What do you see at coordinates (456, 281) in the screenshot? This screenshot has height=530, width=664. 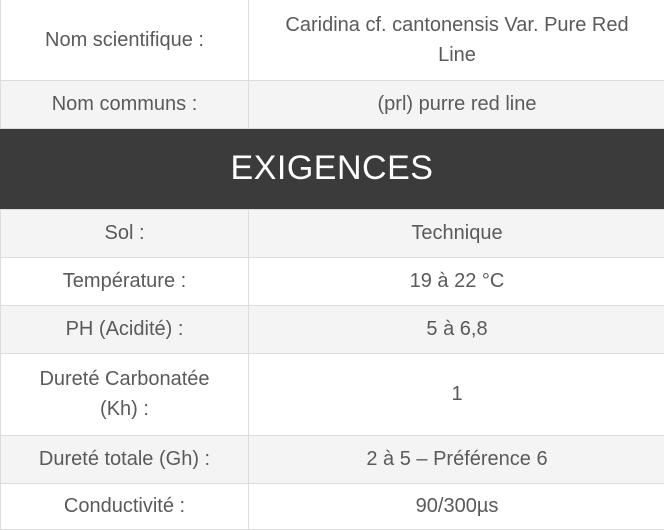 I see `row-value: 19 à 22 °C` at bounding box center [456, 281].